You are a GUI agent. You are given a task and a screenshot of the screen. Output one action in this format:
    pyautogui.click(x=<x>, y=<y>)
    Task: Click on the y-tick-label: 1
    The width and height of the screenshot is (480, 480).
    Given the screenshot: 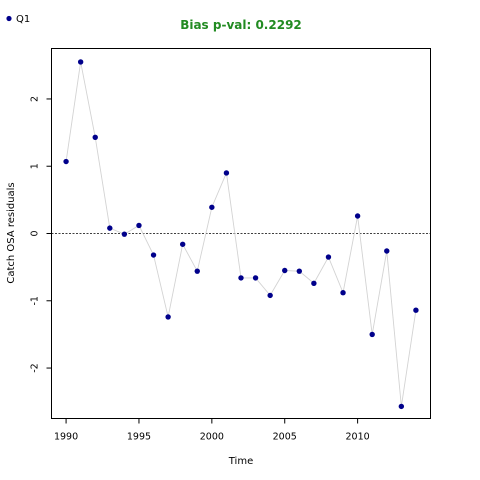 What is the action you would take?
    pyautogui.click(x=35, y=166)
    